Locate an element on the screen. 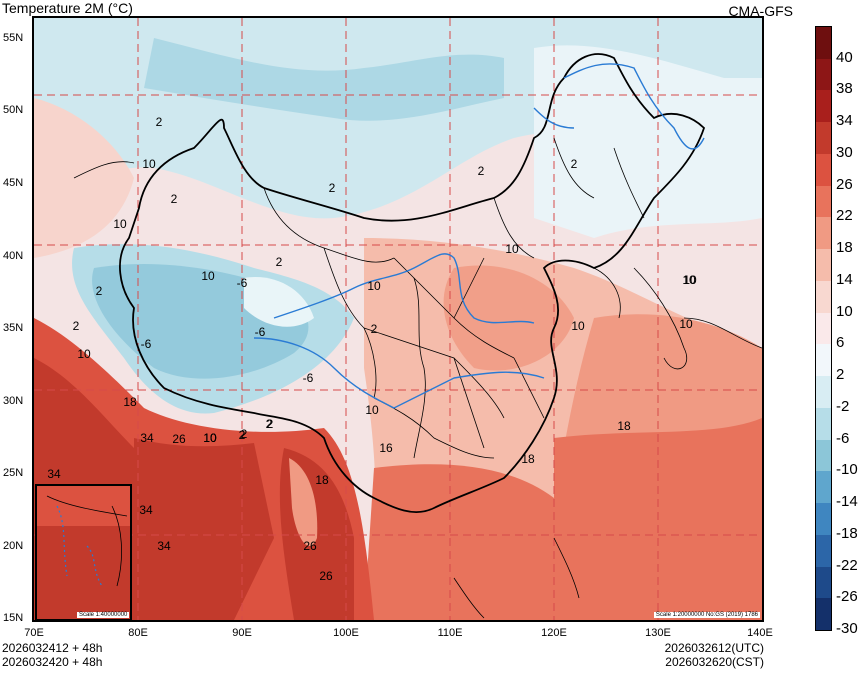 The width and height of the screenshot is (859, 673). lon-label: 100E is located at coordinates (346, 633).